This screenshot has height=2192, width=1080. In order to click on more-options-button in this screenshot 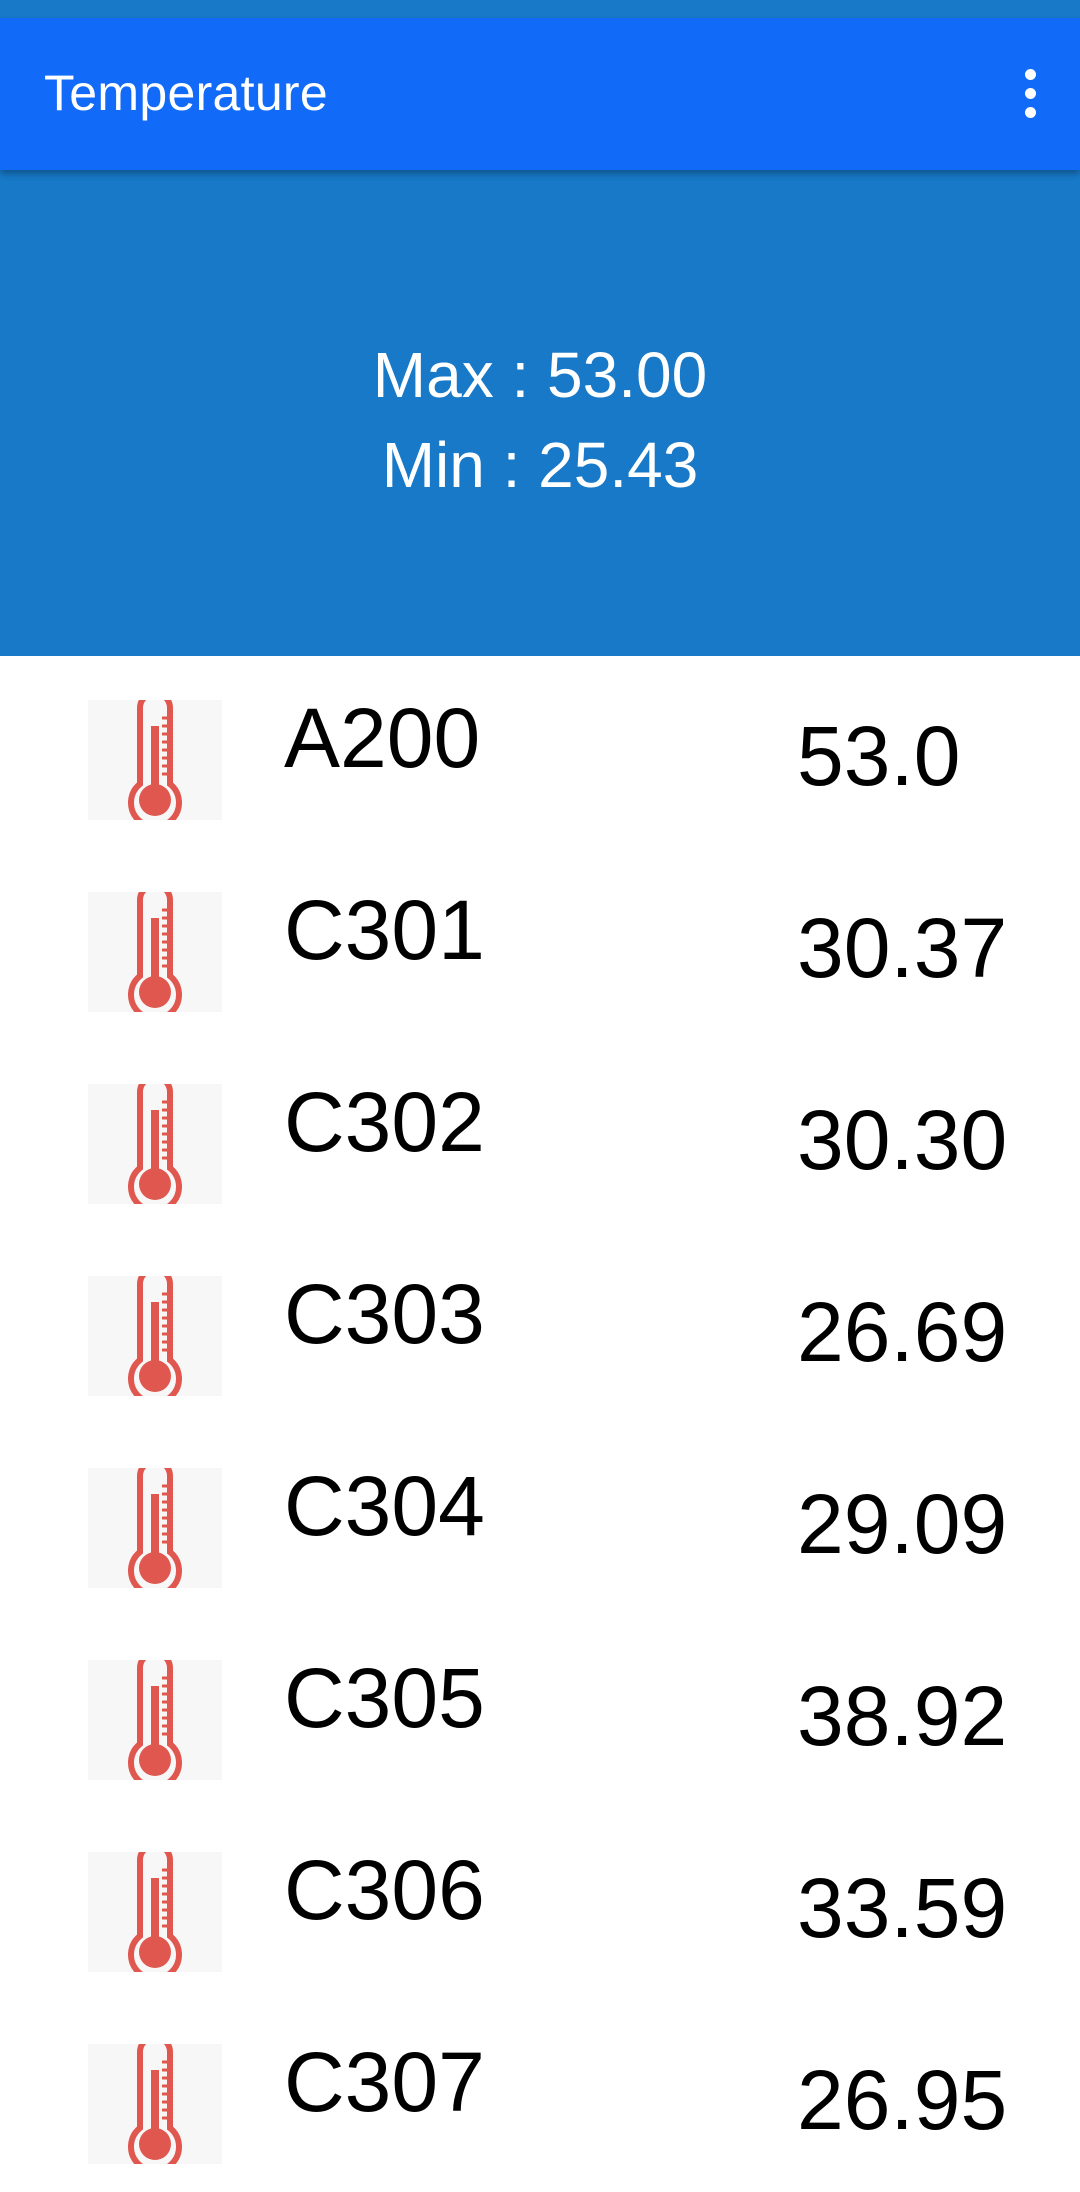, I will do `click(1030, 93)`.